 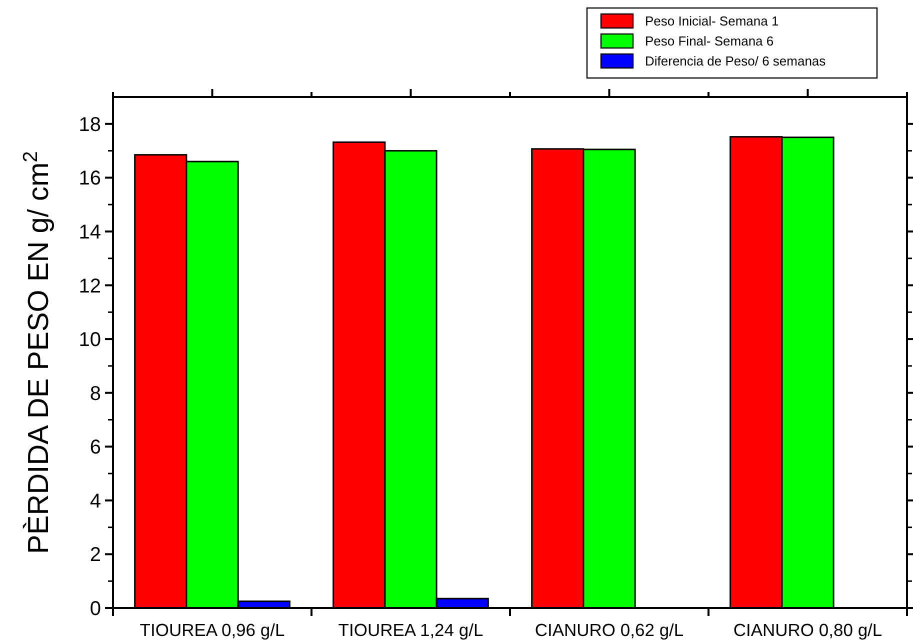 I want to click on y-tick-label: 6, so click(x=95, y=447).